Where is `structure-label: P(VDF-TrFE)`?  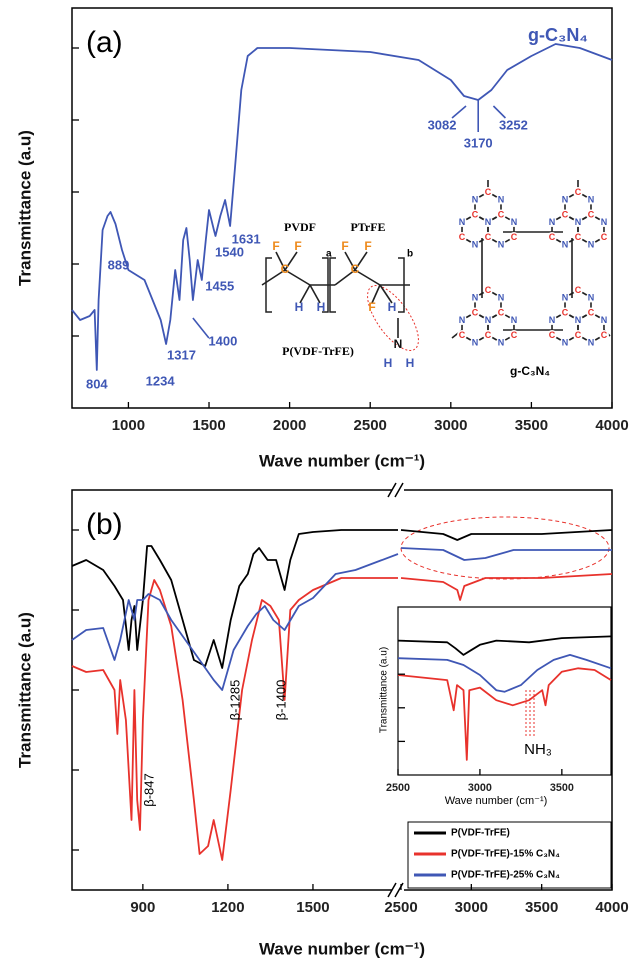
structure-label: P(VDF-TrFE) is located at coordinates (318, 351).